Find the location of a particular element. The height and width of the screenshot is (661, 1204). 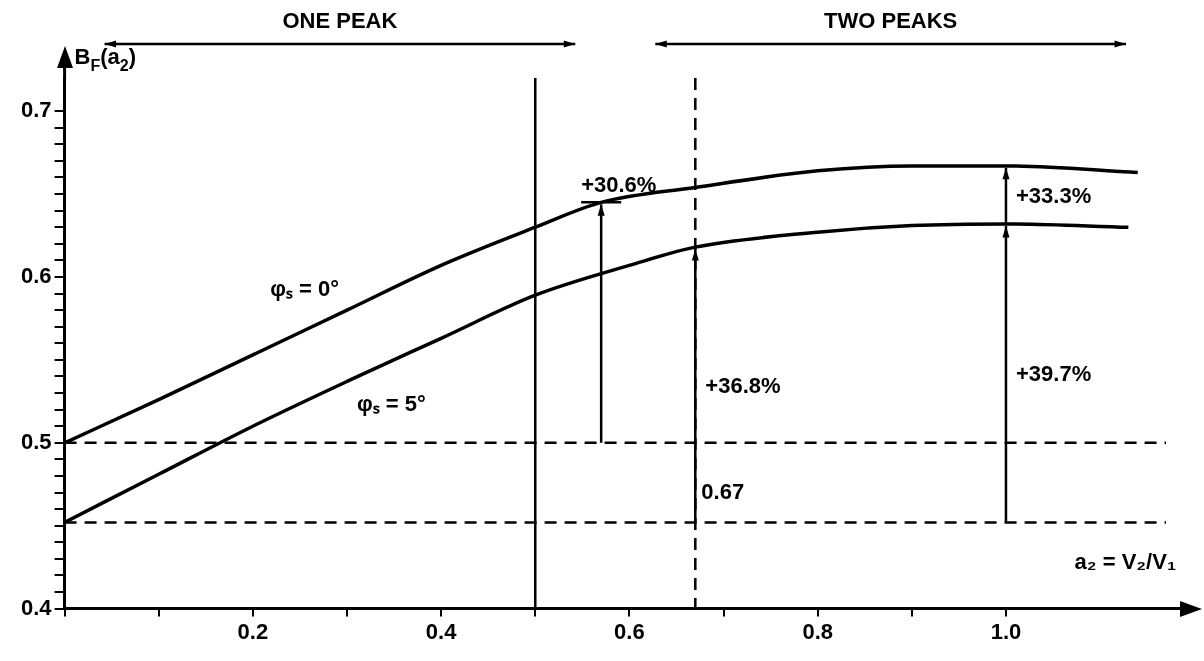

ref-line-label: 0.67 is located at coordinates (723, 491).